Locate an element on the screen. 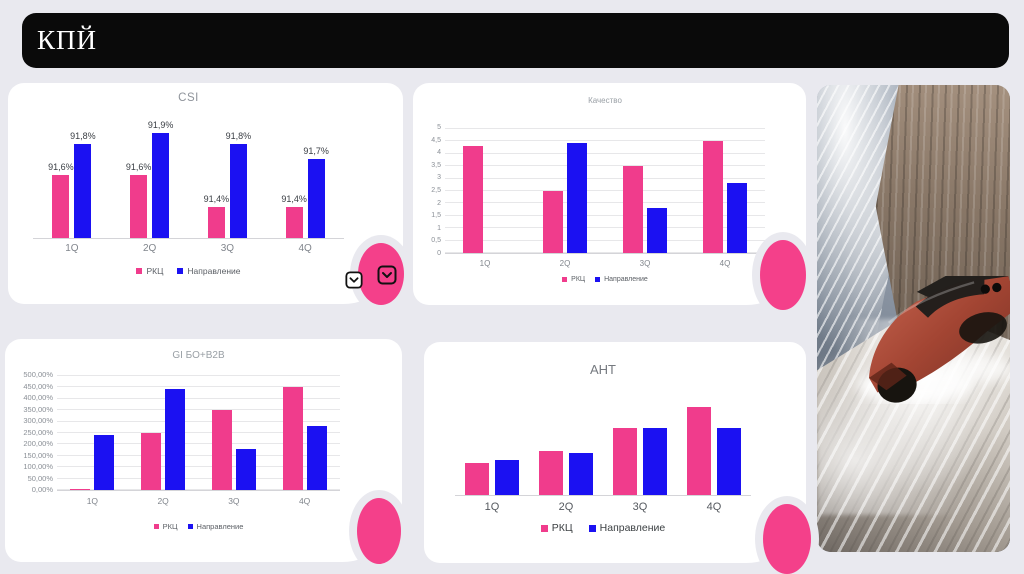 The image size is (1024, 574). y-tick-label: 250,00% is located at coordinates (38, 432).